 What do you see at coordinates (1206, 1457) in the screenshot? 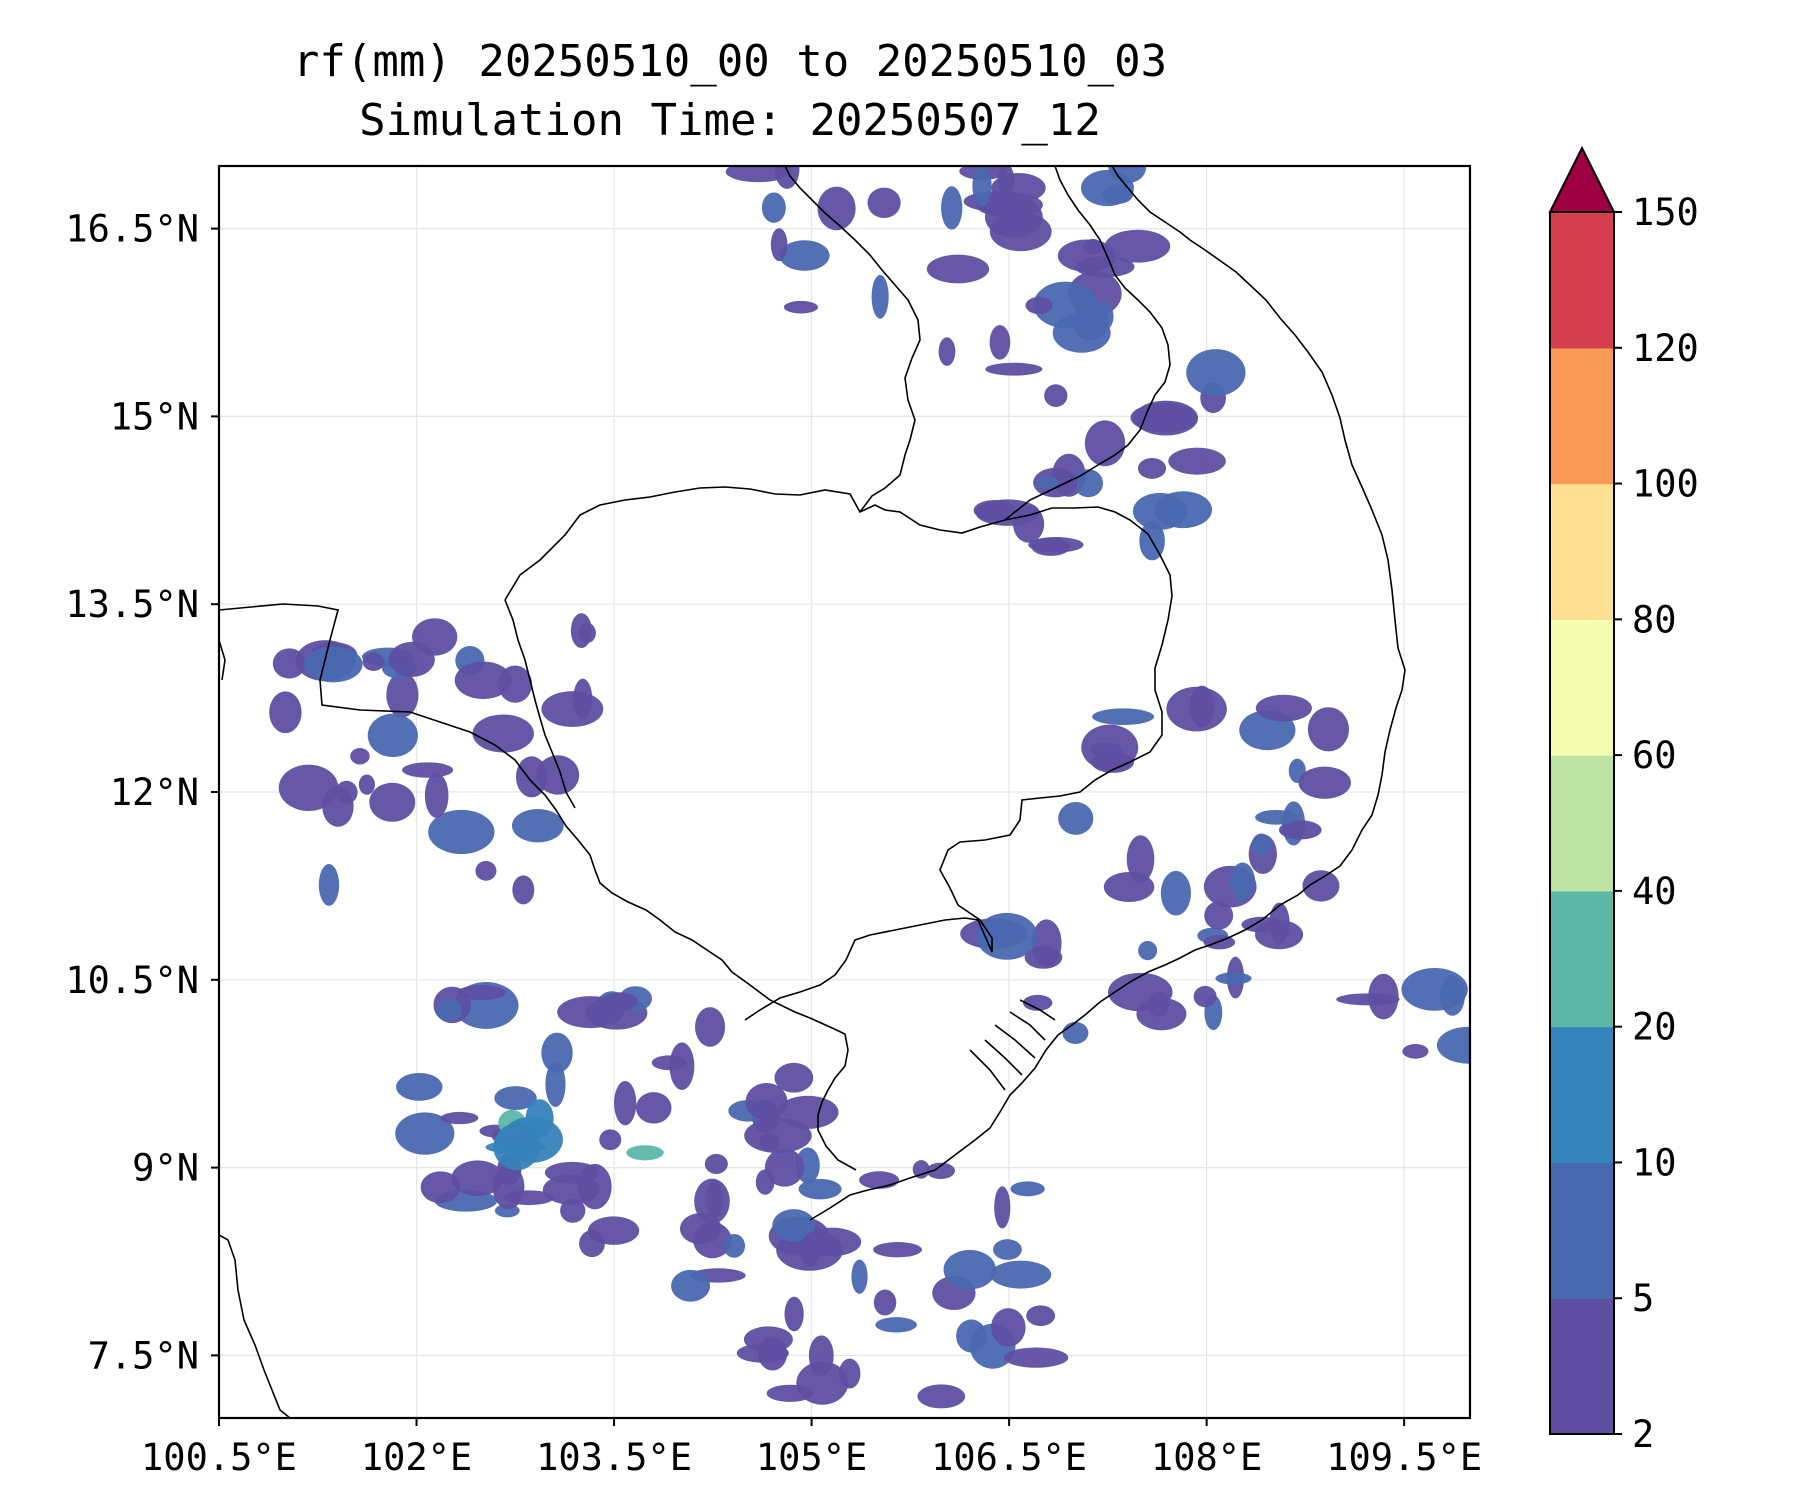
I see `lon-tick-label: 108°E` at bounding box center [1206, 1457].